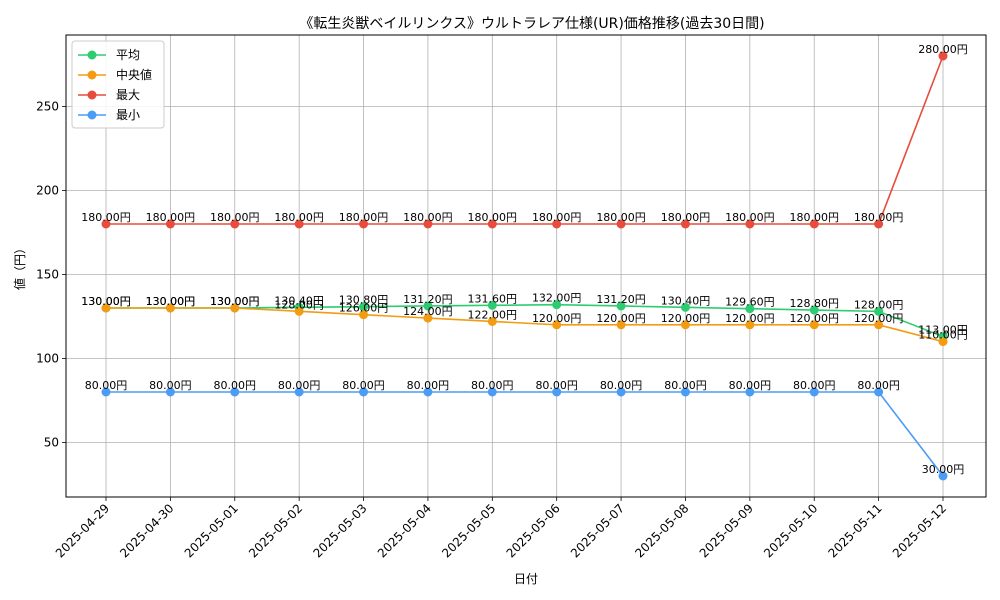 This screenshot has width=1000, height=600. Describe the element at coordinates (557, 298) in the screenshot. I see `data-label: 132.00円` at that location.